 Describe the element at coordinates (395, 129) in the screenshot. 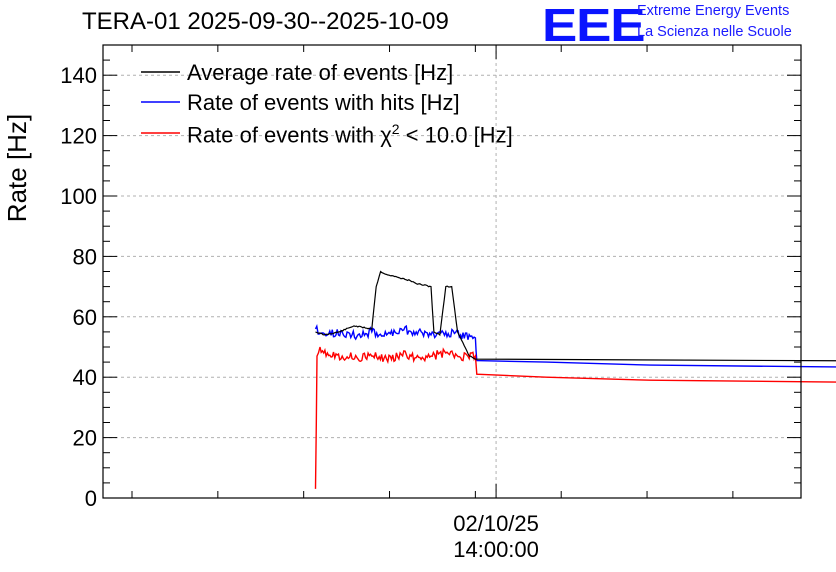

I see `legend-chi2-sup: 2` at that location.